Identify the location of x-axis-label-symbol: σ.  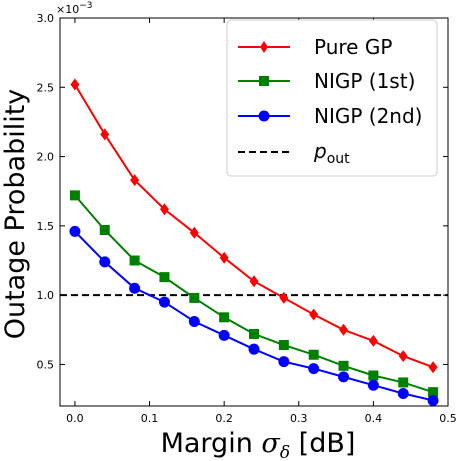
(271, 443).